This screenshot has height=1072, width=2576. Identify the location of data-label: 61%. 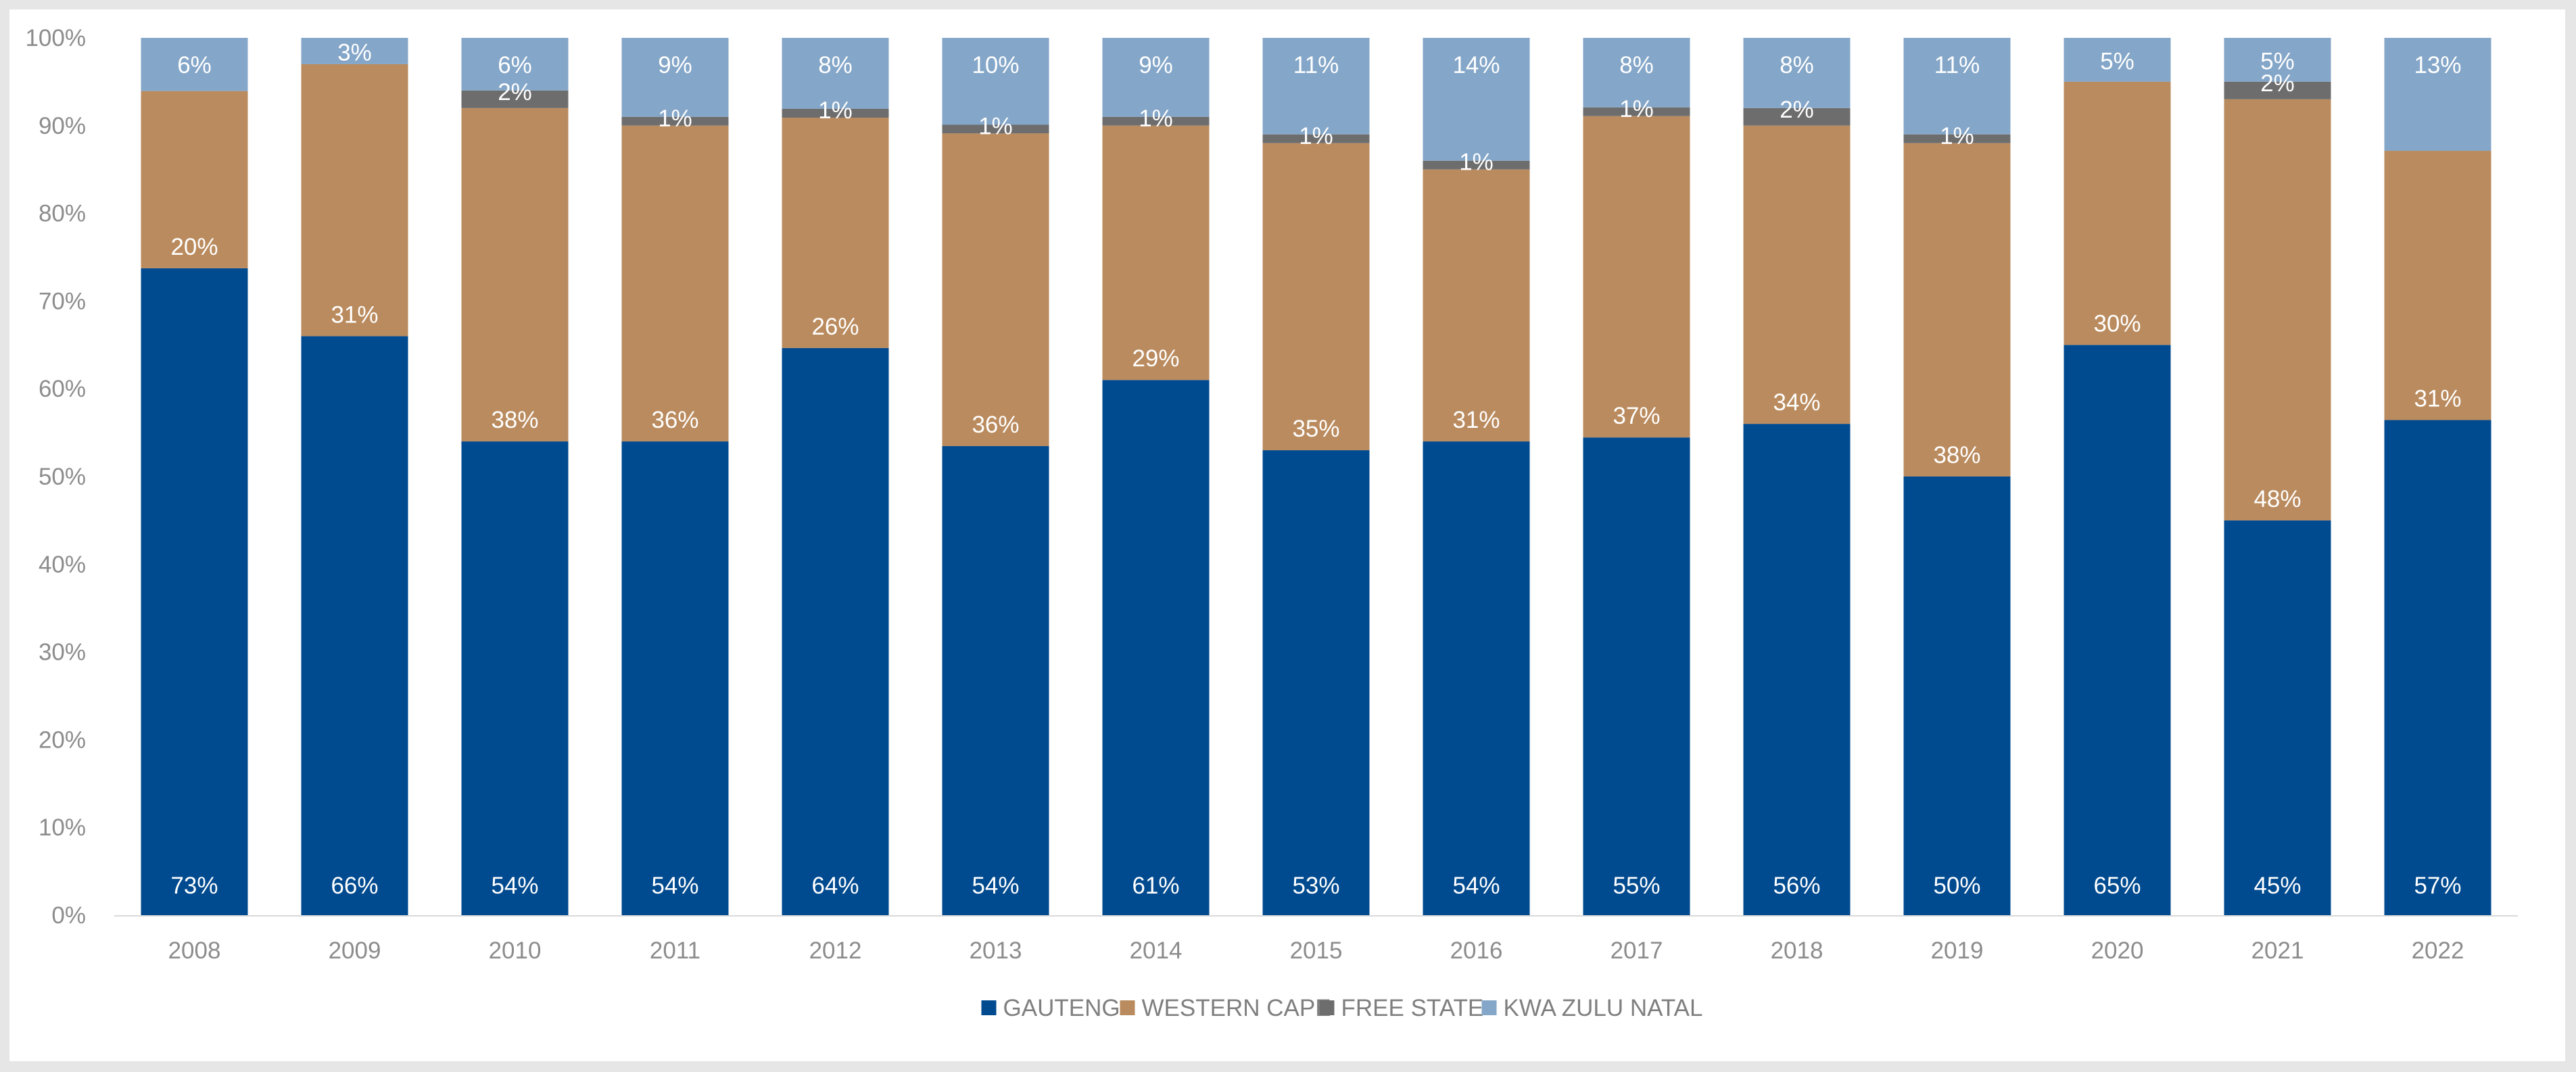
(1155, 886).